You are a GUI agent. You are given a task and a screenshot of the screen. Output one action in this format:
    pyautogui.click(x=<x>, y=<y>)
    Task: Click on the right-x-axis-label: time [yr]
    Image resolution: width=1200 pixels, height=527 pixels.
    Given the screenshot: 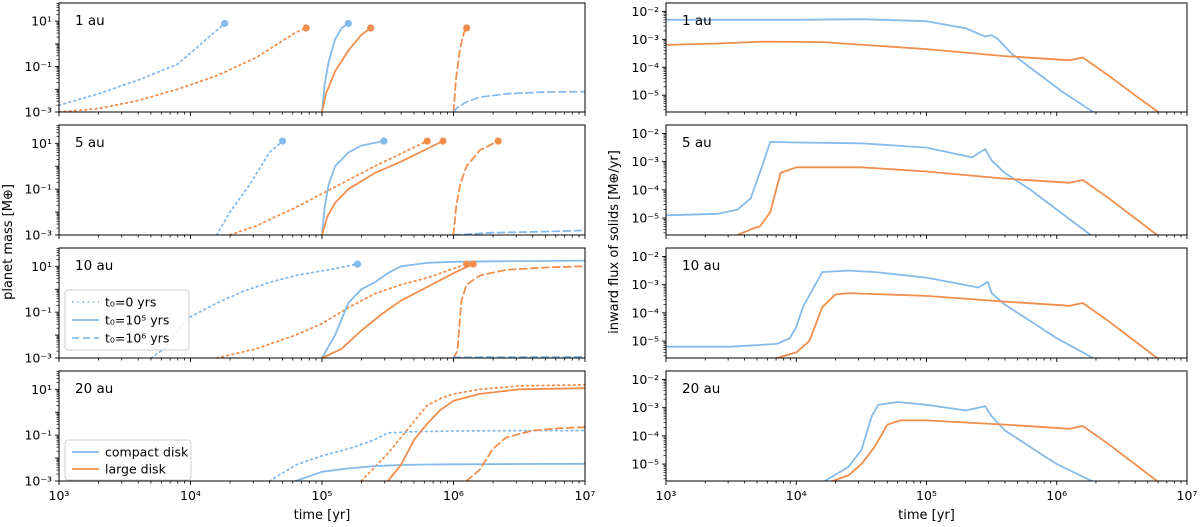 What is the action you would take?
    pyautogui.click(x=926, y=515)
    